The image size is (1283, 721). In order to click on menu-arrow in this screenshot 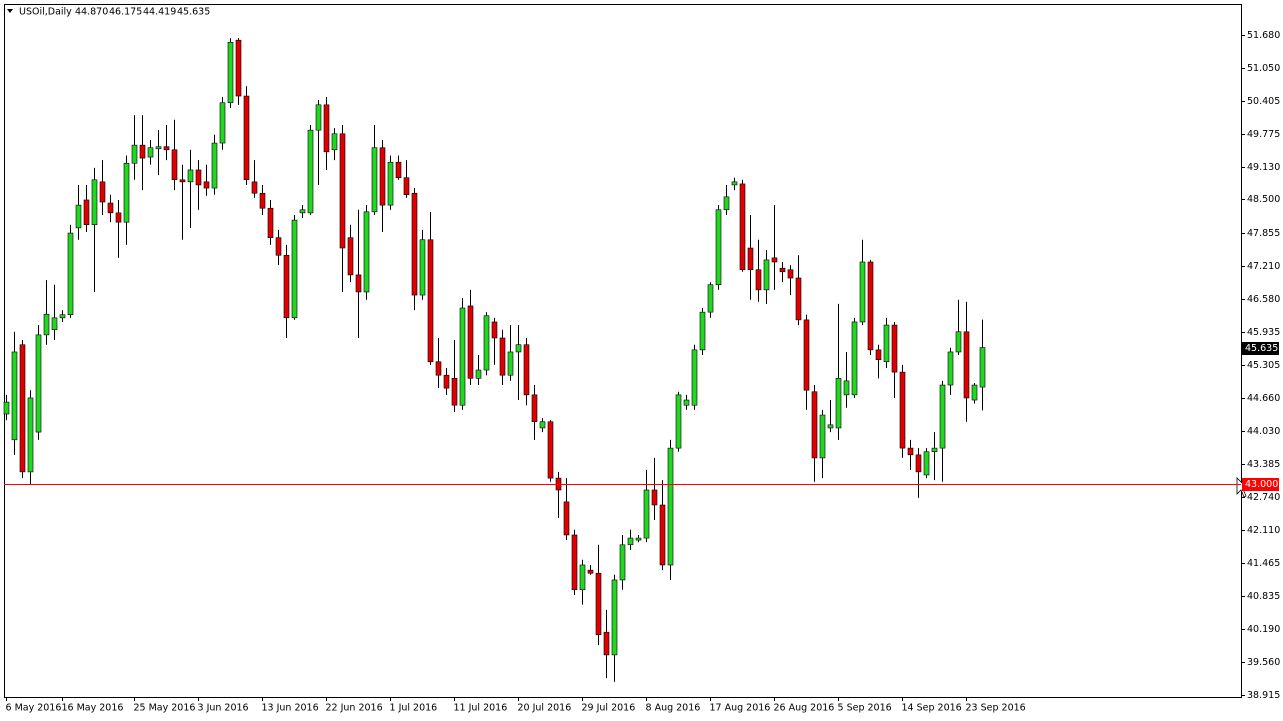, I will do `click(10, 11)`.